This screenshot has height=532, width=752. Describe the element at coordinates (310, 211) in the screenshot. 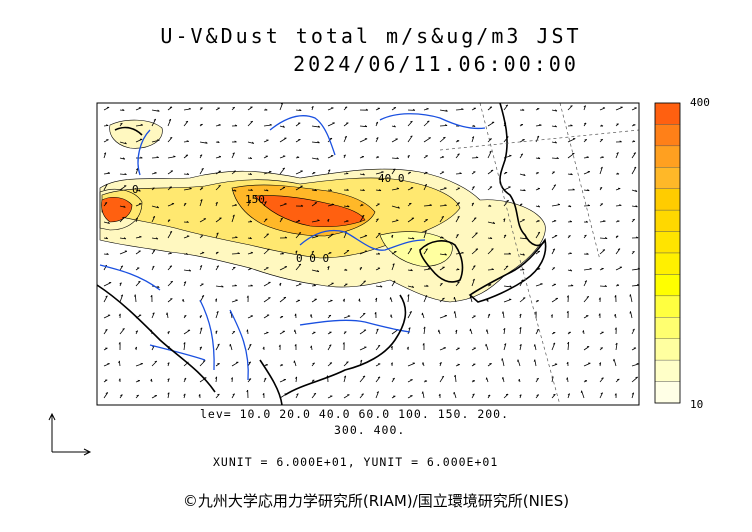

I see `dust-region-peak` at that location.